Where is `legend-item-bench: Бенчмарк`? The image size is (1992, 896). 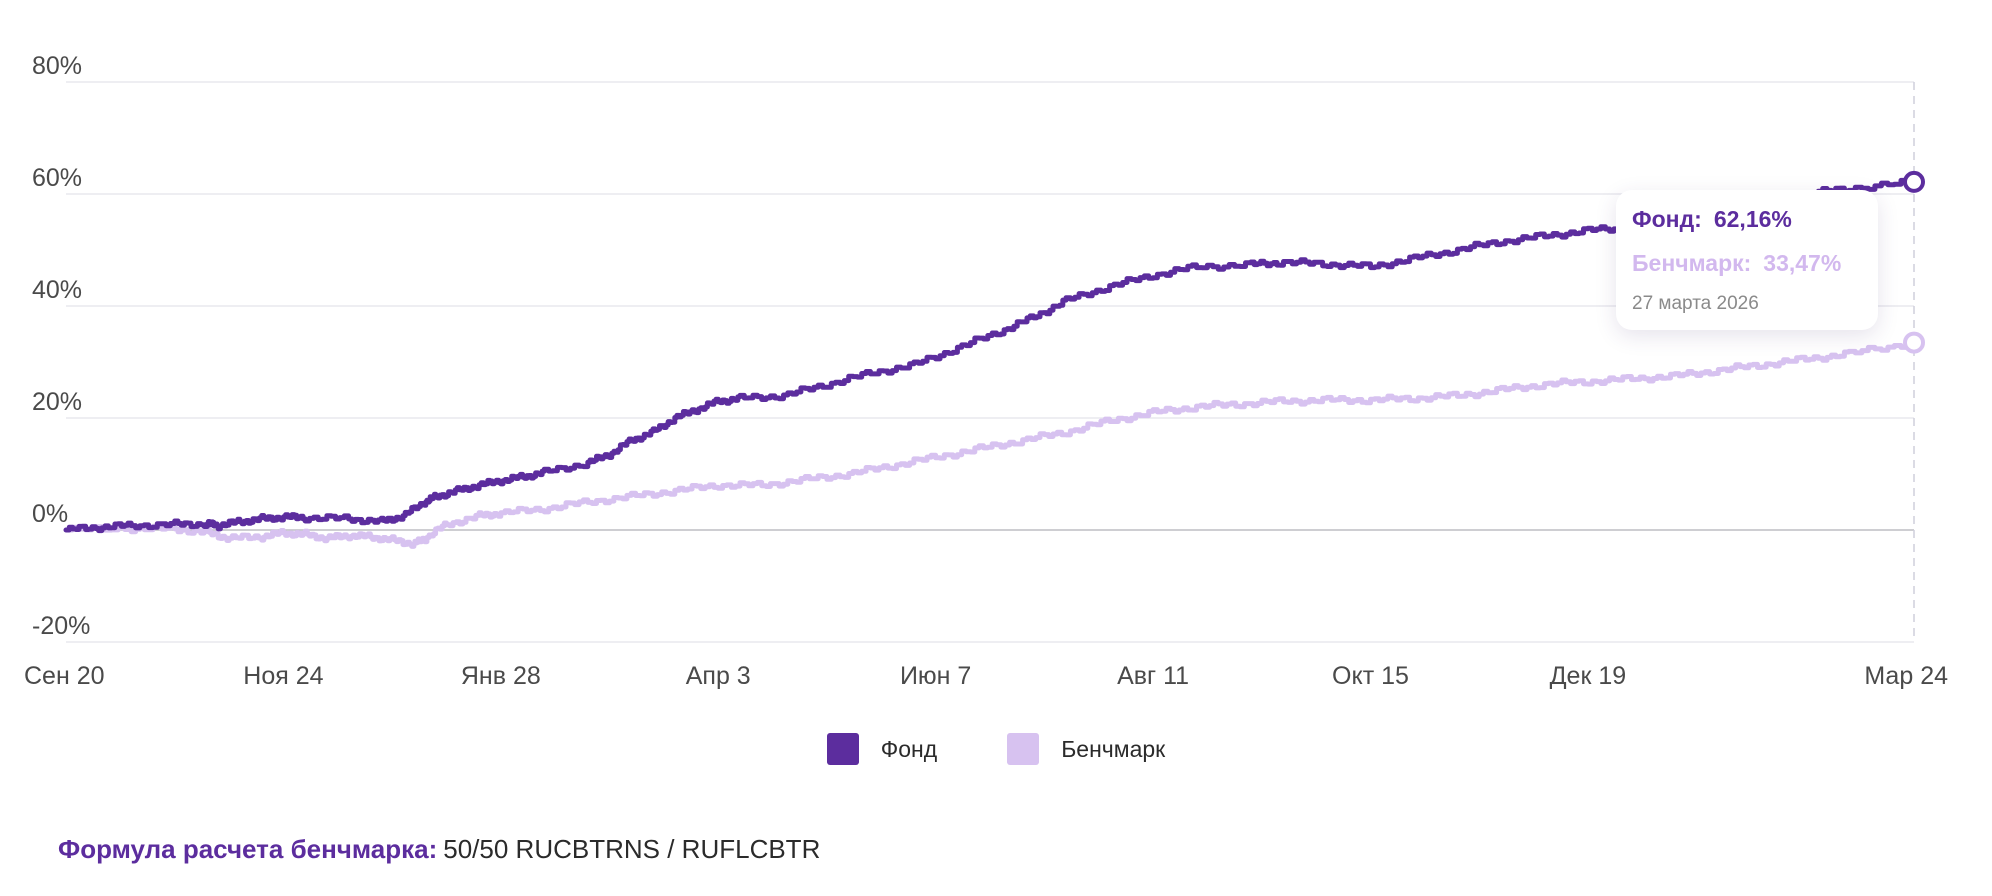 legend-item-bench: Бенчмарк is located at coordinates (1086, 749).